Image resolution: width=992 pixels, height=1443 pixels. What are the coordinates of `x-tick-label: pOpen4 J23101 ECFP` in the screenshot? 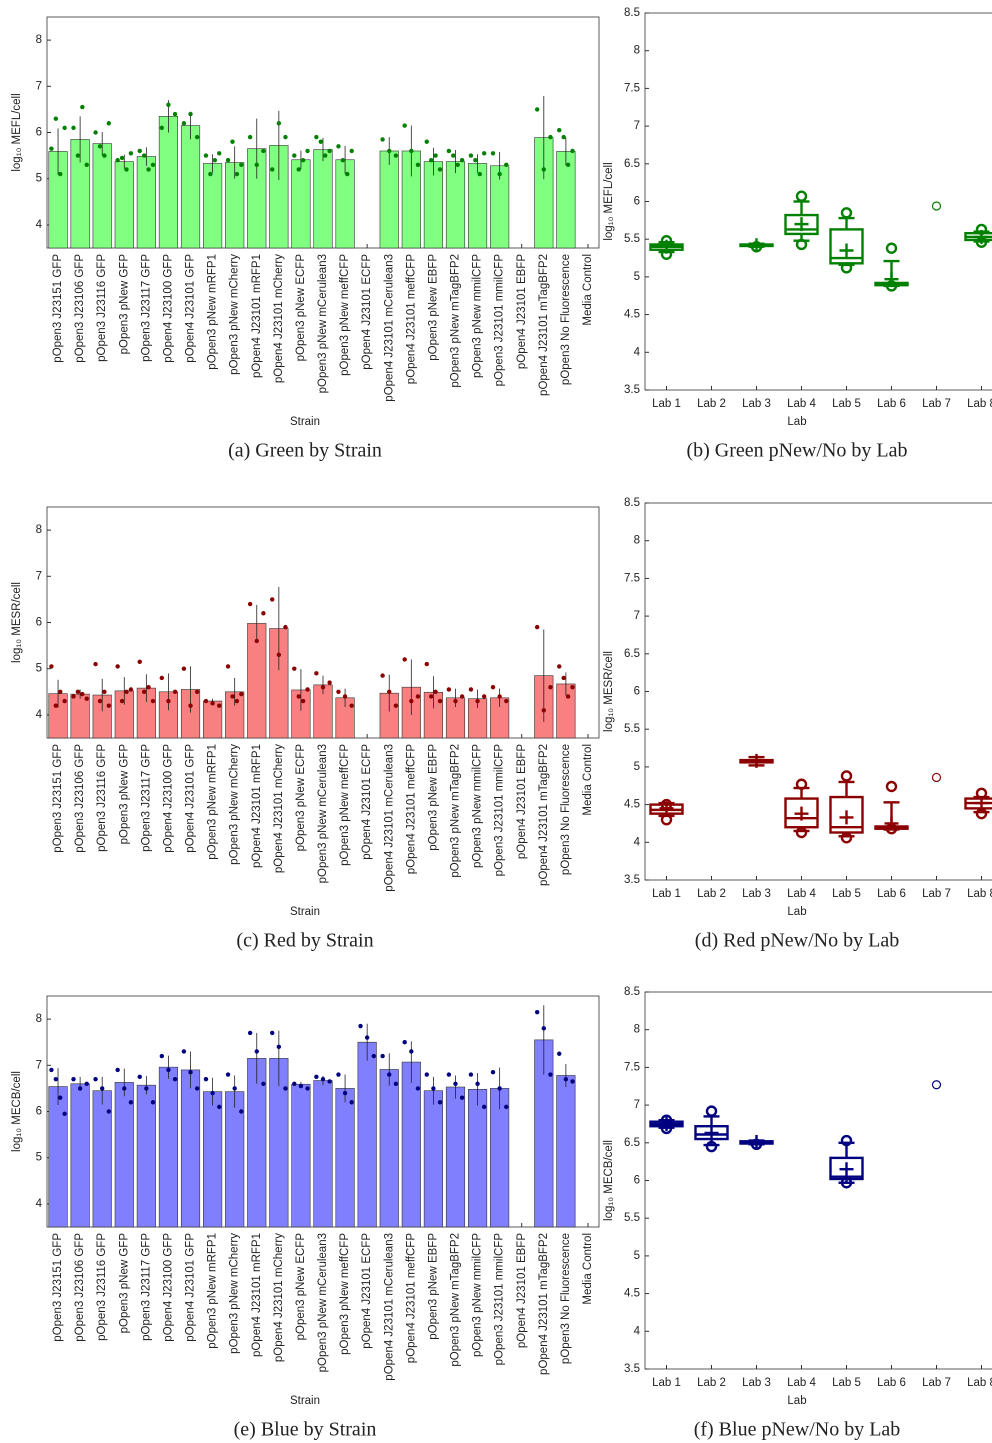 It's located at (367, 802).